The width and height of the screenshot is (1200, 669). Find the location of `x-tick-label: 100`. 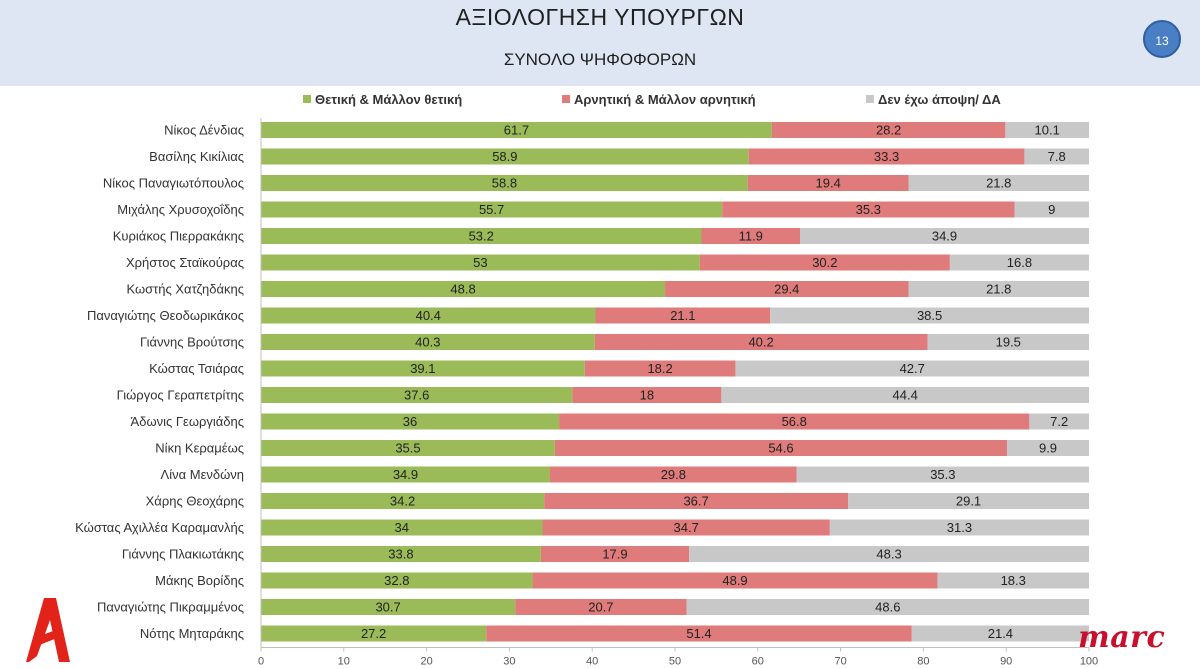

x-tick-label: 100 is located at coordinates (1089, 662).